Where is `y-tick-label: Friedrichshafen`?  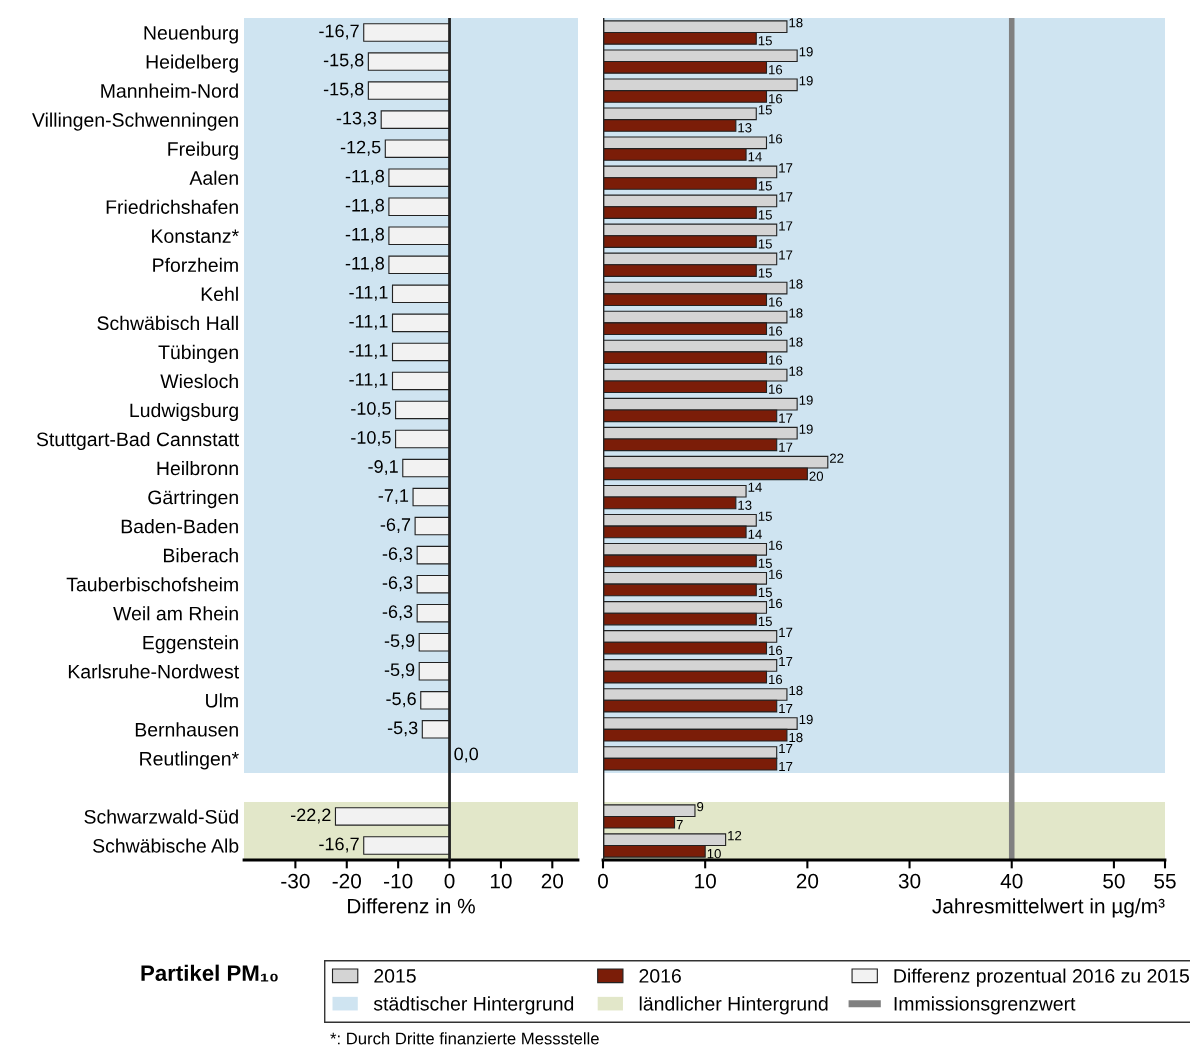
y-tick-label: Friedrichshafen is located at coordinates (172, 206).